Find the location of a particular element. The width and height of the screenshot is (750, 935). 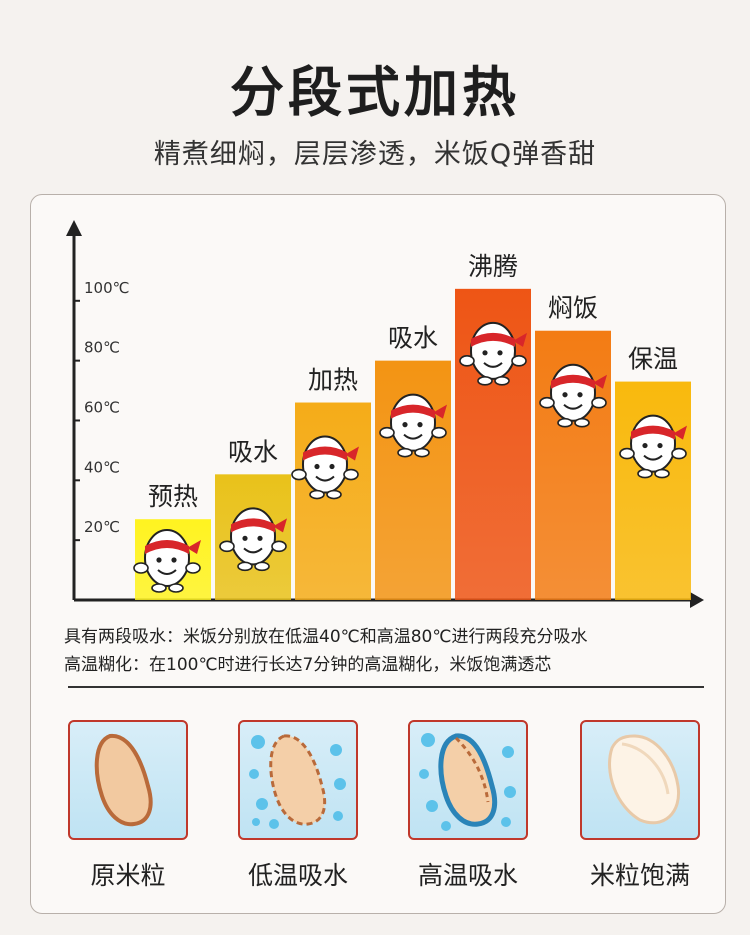

bar-label-7: 保温 is located at coordinates (653, 359).